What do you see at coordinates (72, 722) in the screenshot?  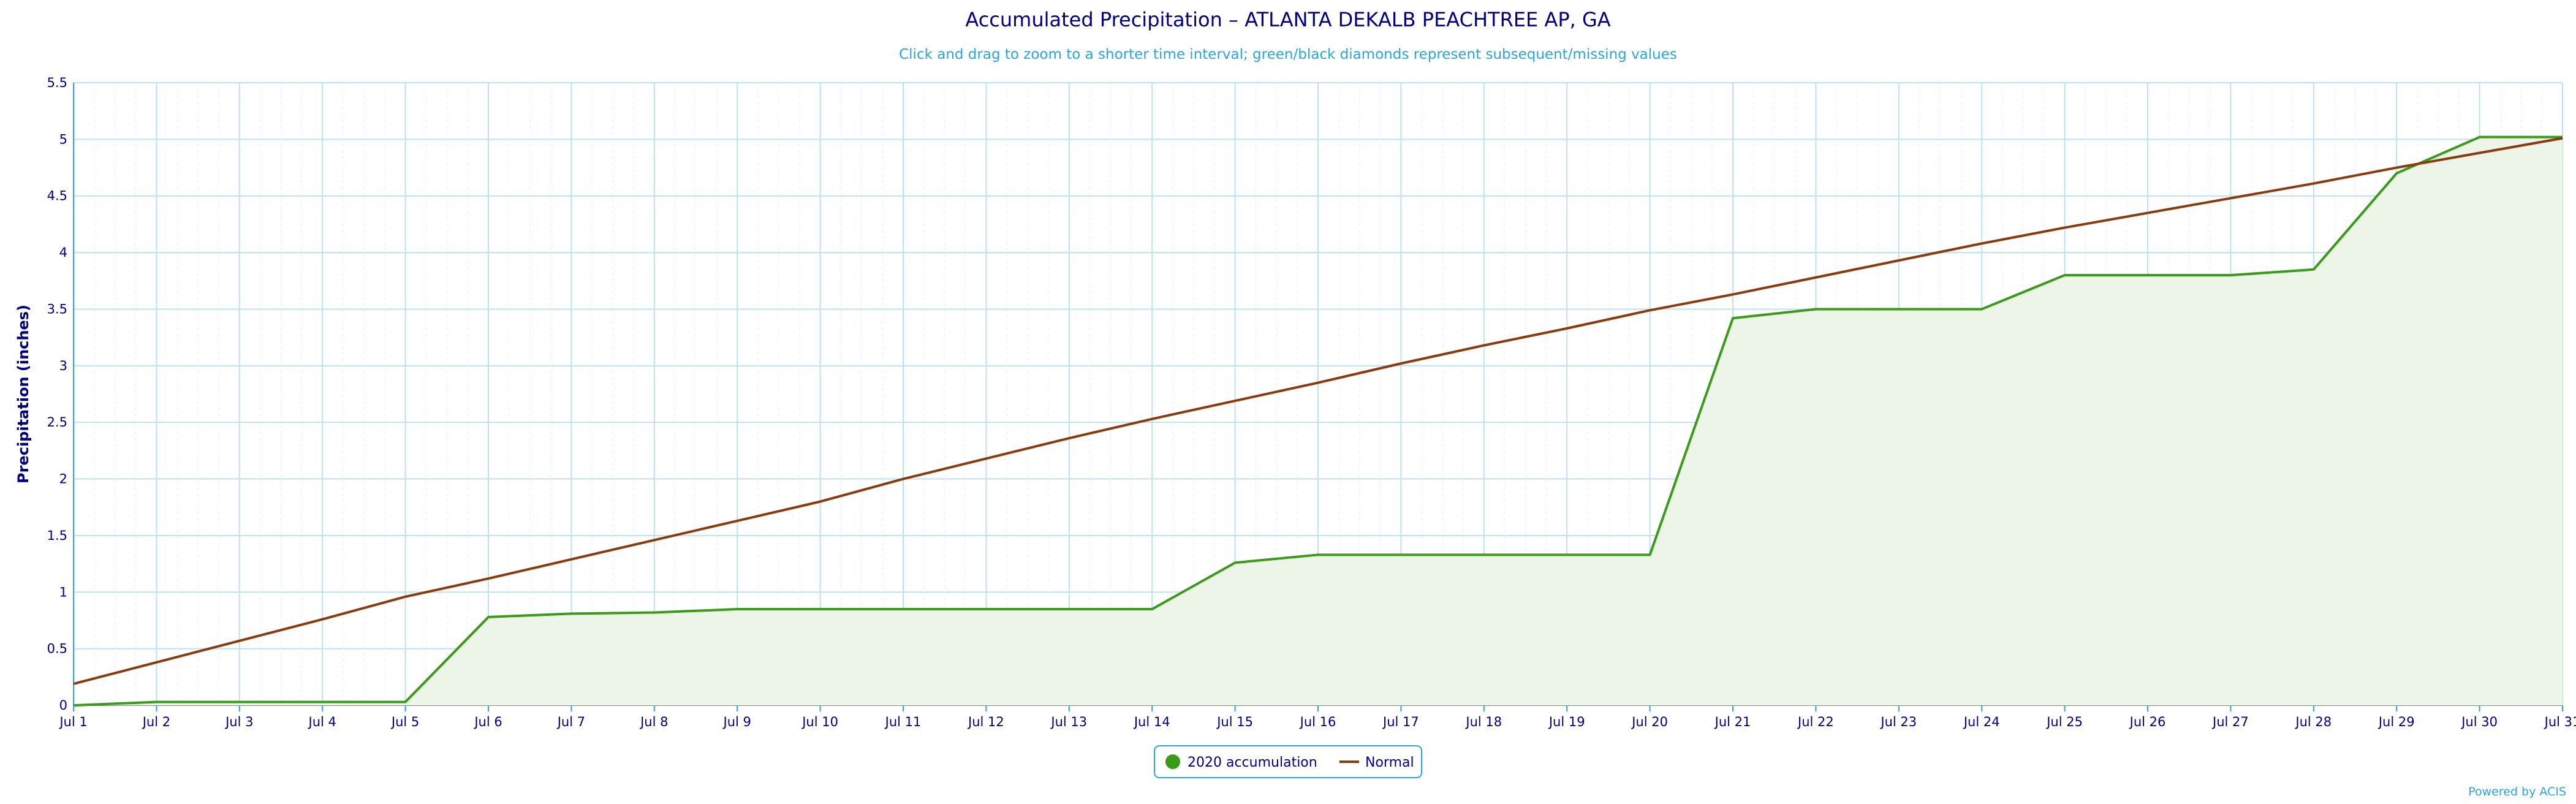 I see `x-tick-label: Jul 1` at bounding box center [72, 722].